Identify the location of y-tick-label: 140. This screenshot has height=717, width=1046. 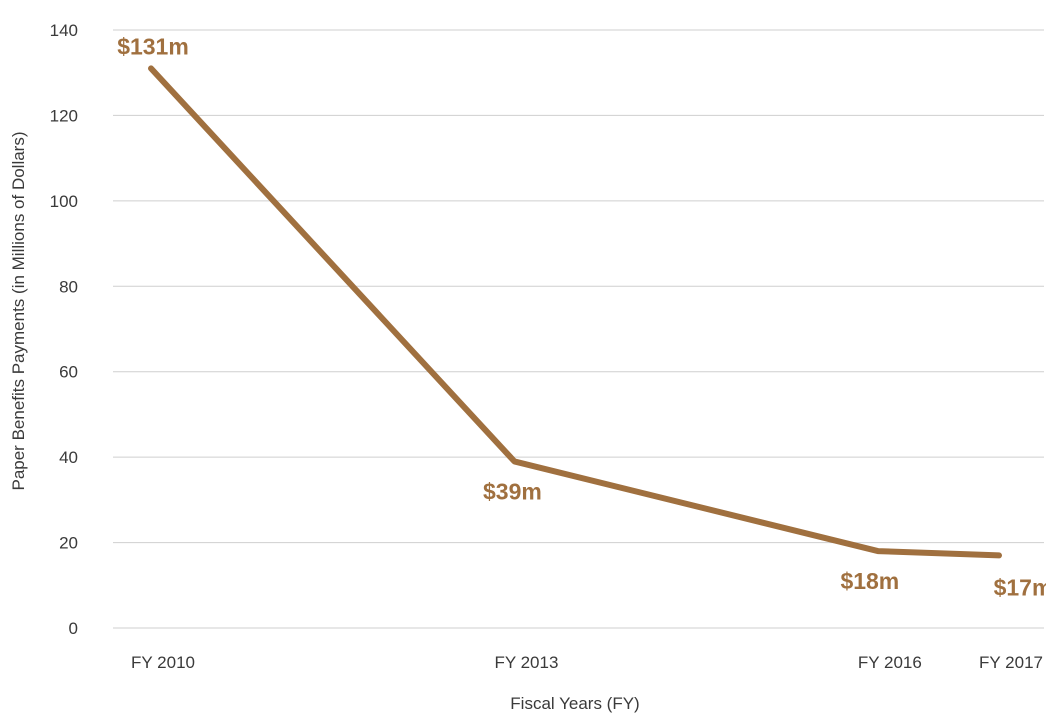
(64, 30).